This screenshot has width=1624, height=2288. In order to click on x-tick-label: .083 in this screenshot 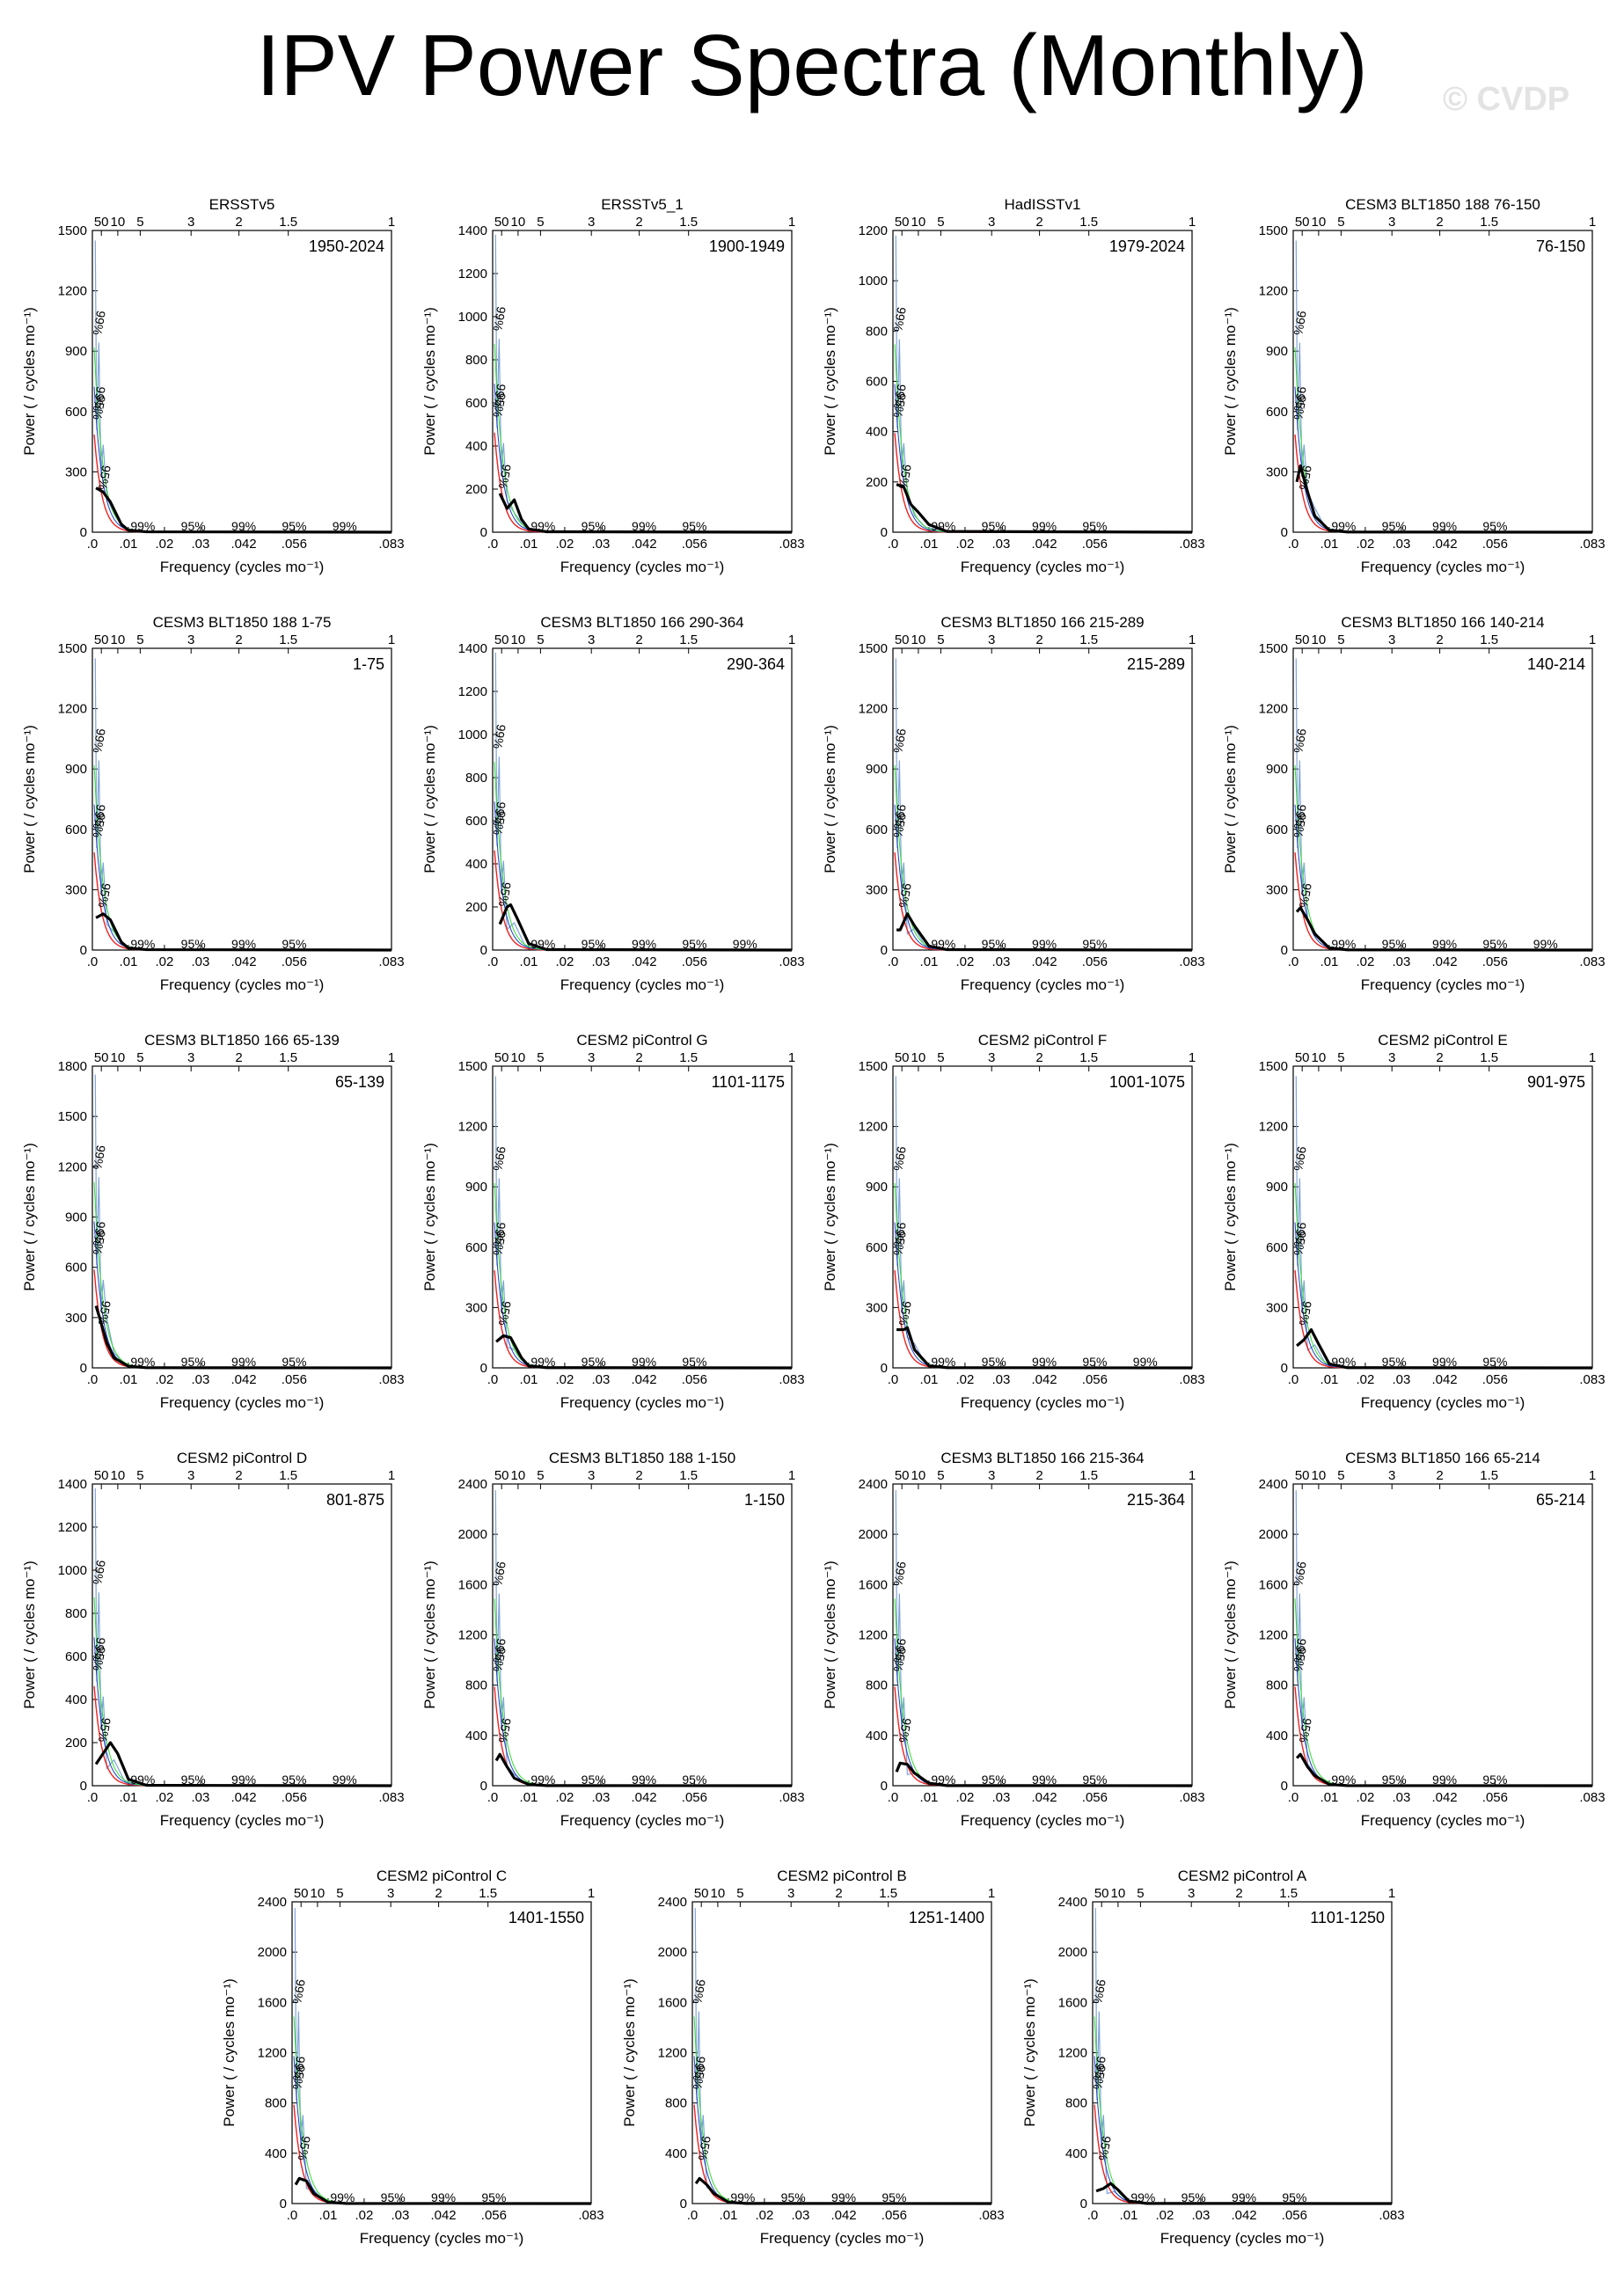, I will do `click(1191, 961)`.